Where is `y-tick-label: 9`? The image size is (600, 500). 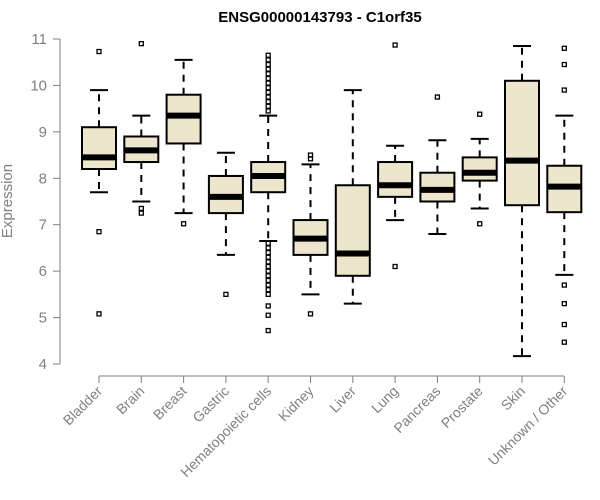 y-tick-label: 9 is located at coordinates (43, 132).